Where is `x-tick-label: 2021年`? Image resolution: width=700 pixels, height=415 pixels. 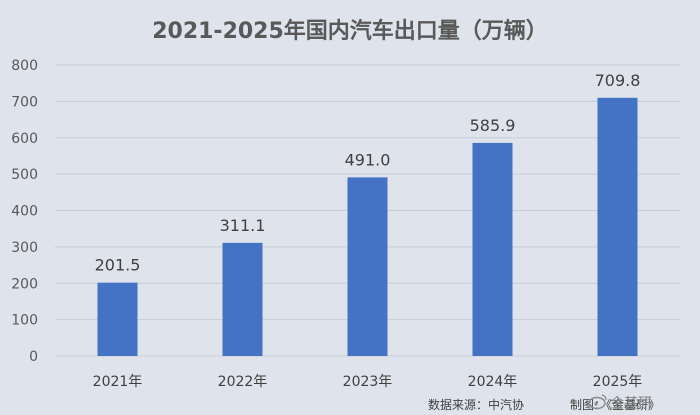
x-tick-label: 2021年 is located at coordinates (118, 382).